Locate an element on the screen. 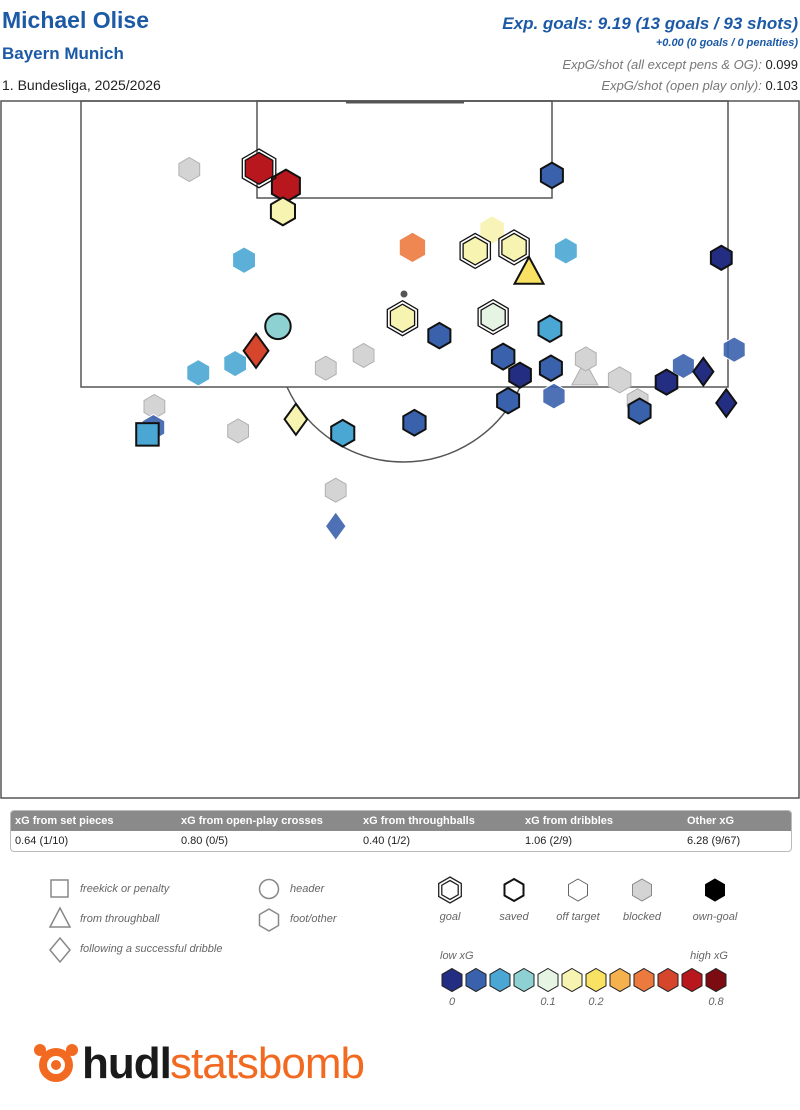 The width and height of the screenshot is (800, 1110). legend-own-goal-label: own-goal is located at coordinates (715, 917).